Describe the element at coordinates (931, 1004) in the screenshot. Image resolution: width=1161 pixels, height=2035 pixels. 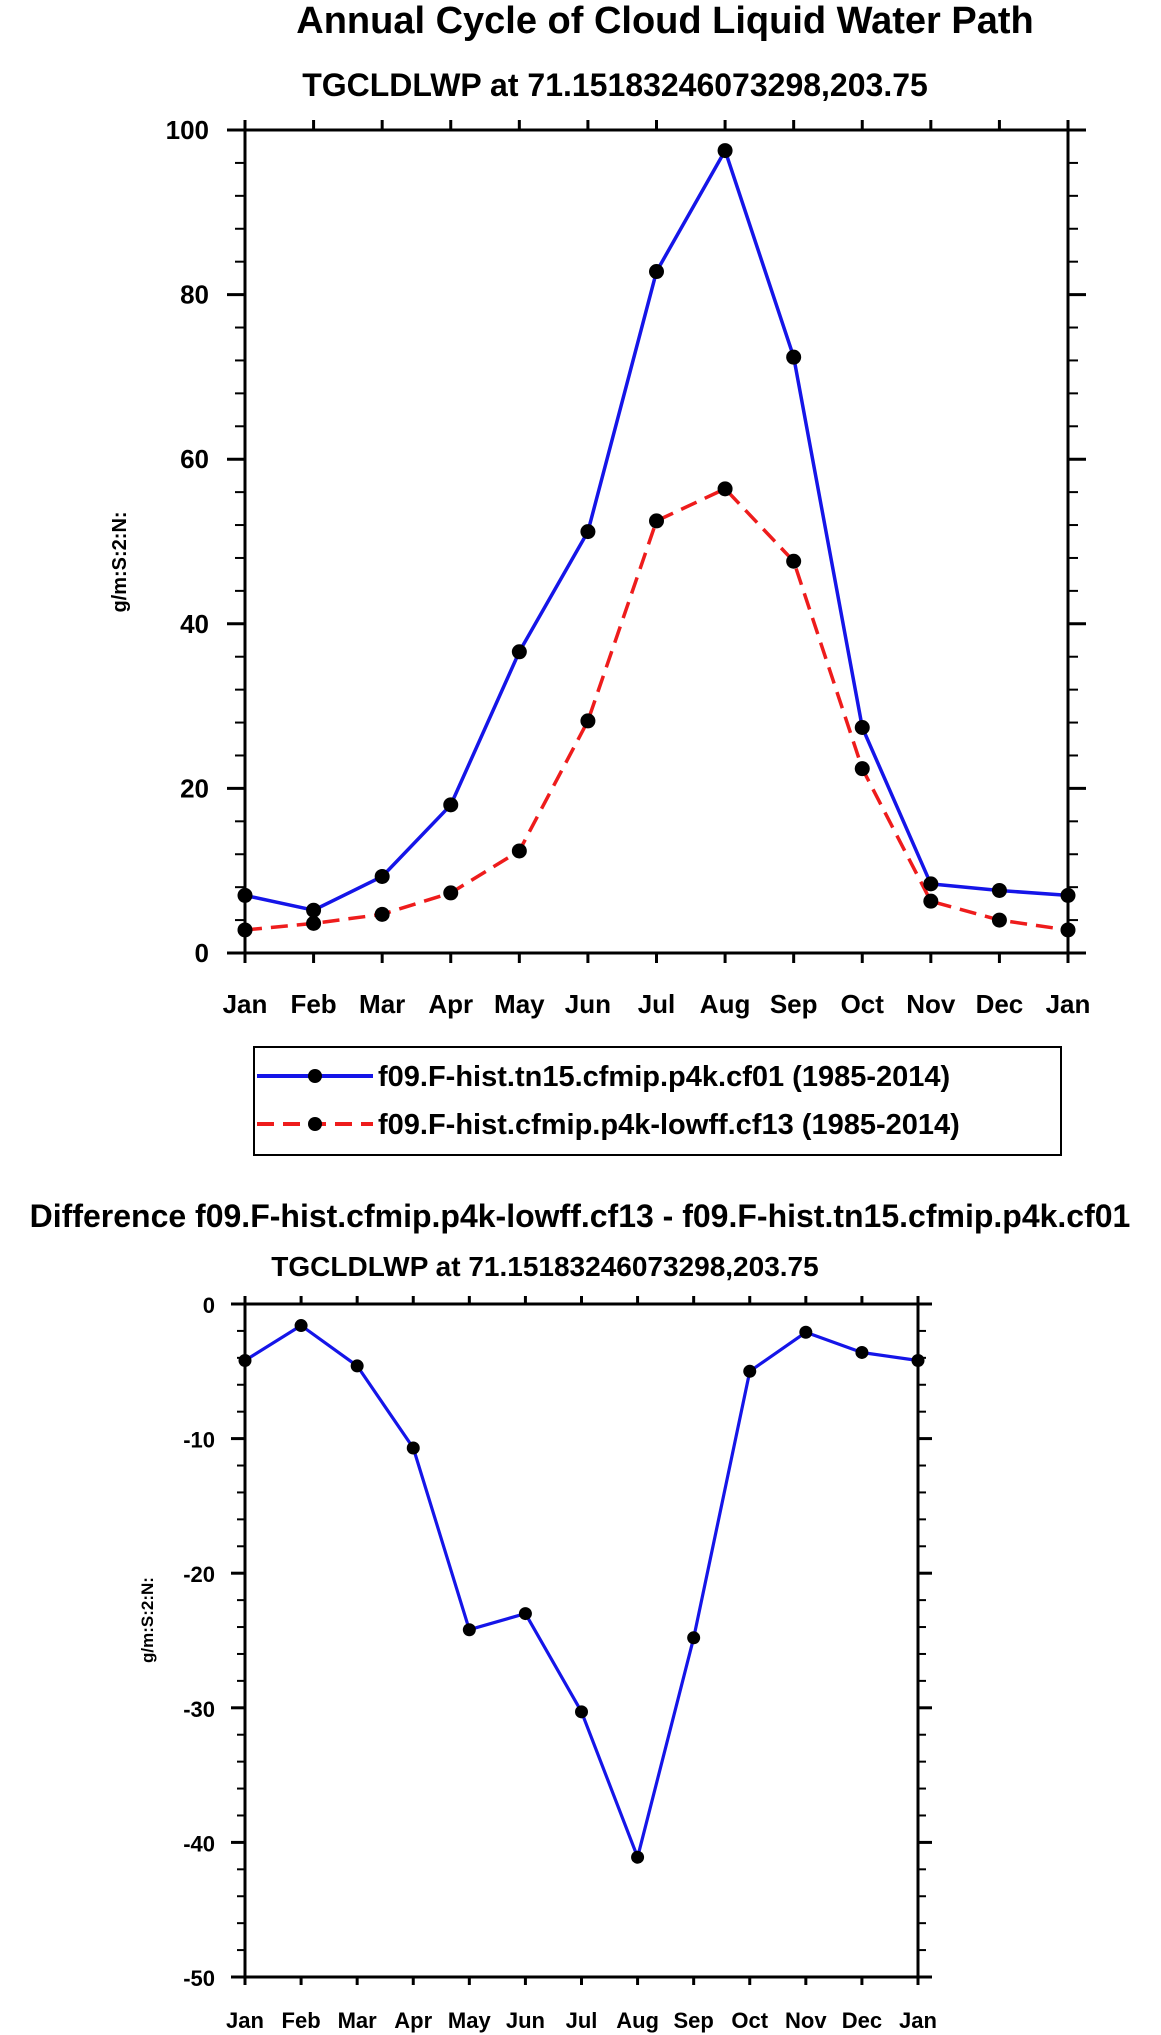
I see `chart1-x-tick-label: Nov` at that location.